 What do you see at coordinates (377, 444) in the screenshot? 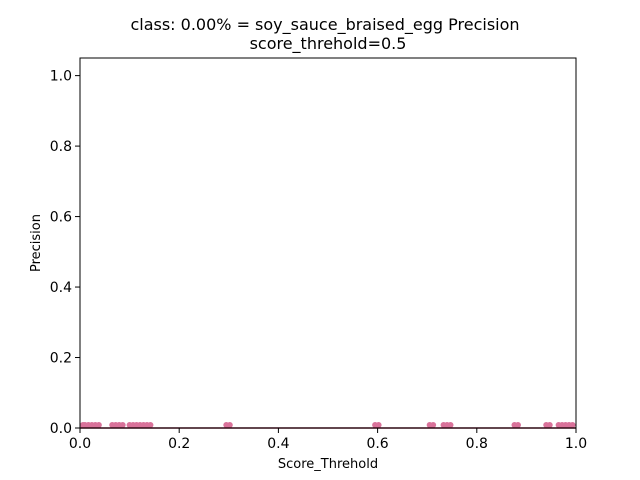
I see `x-tick-label: 0.6` at bounding box center [377, 444].